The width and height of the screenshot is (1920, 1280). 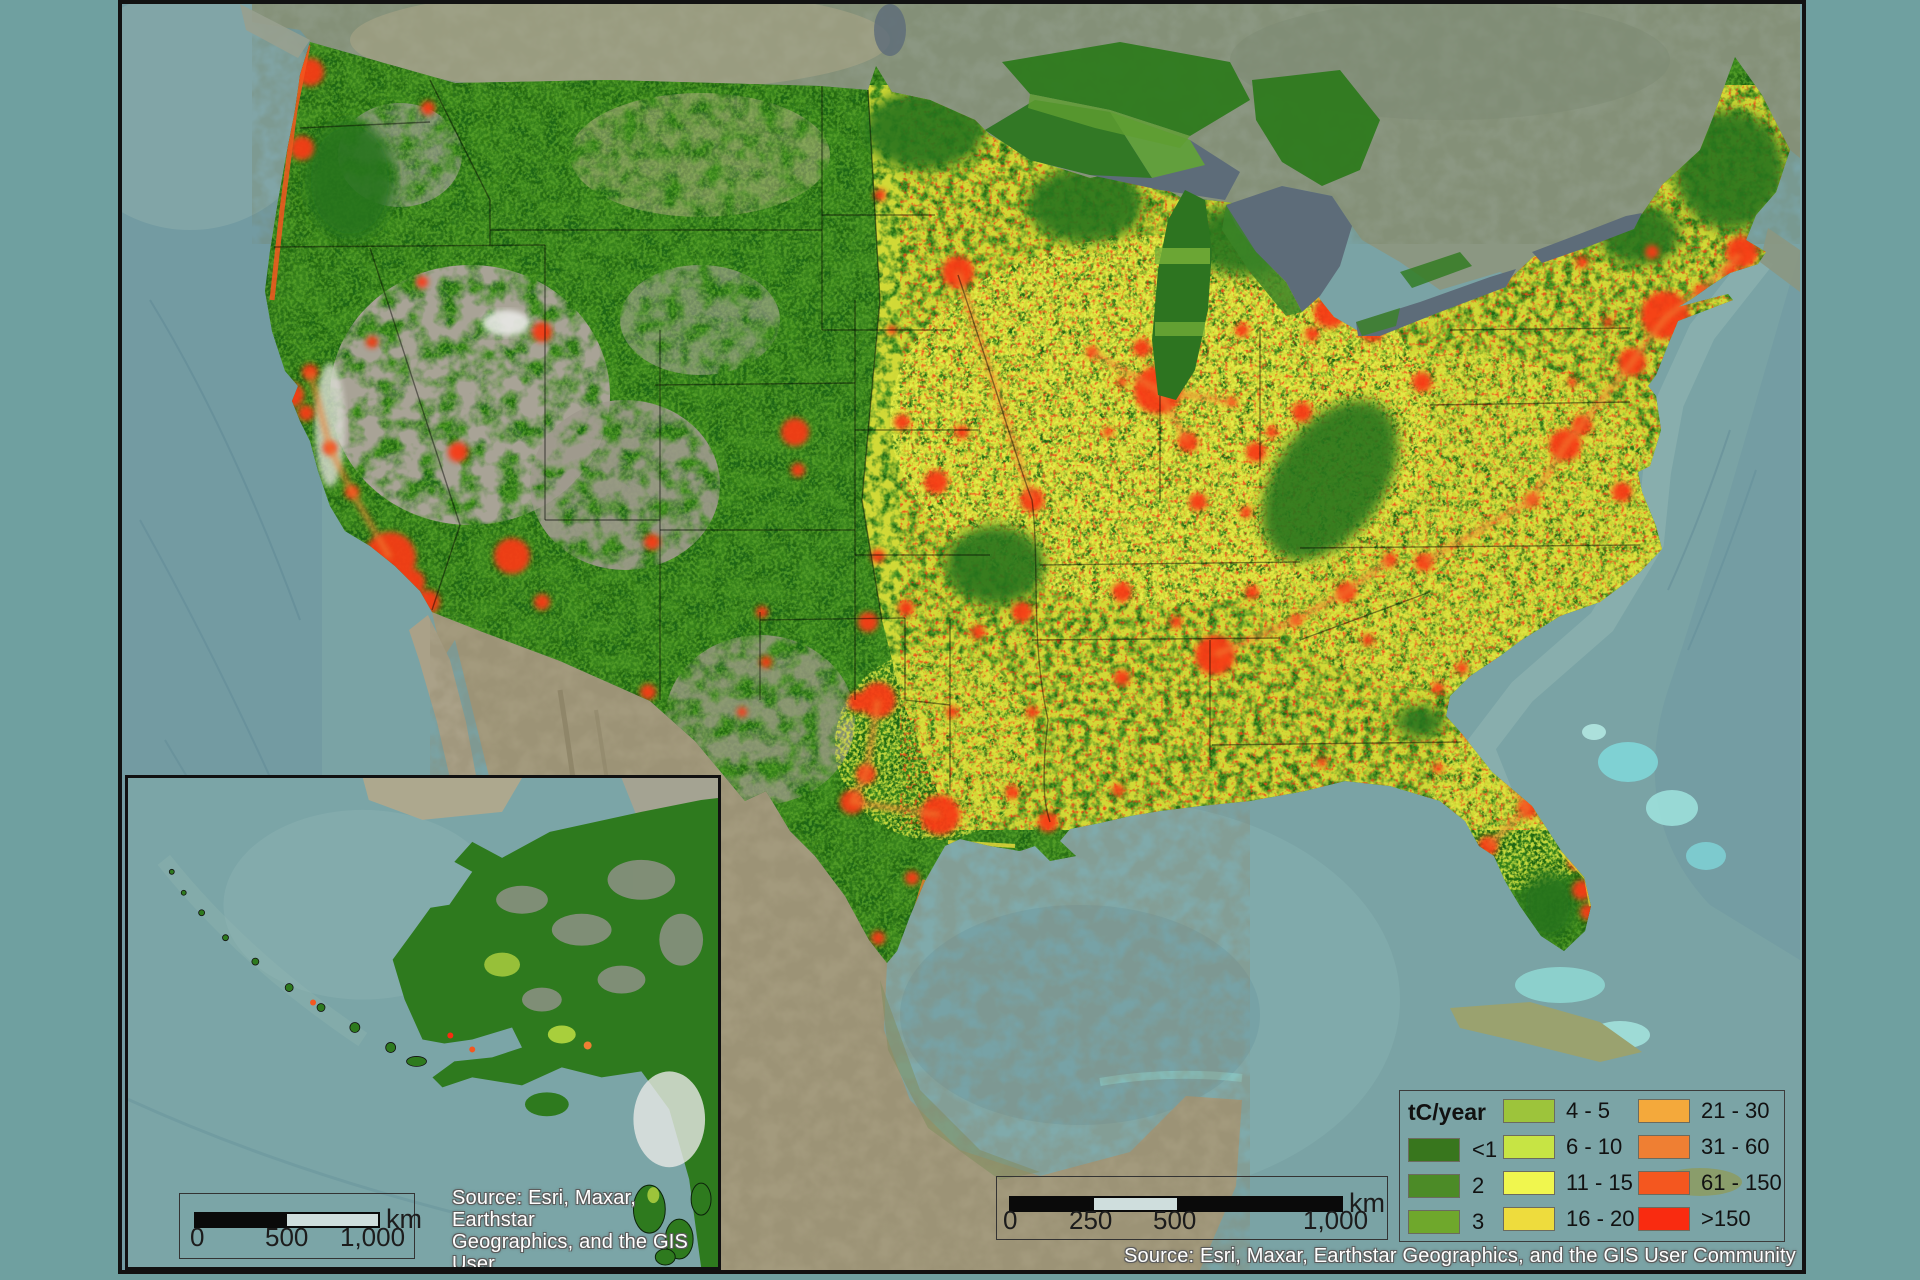 I want to click on main-tick-1000: 1,000, so click(x=1336, y=1220).